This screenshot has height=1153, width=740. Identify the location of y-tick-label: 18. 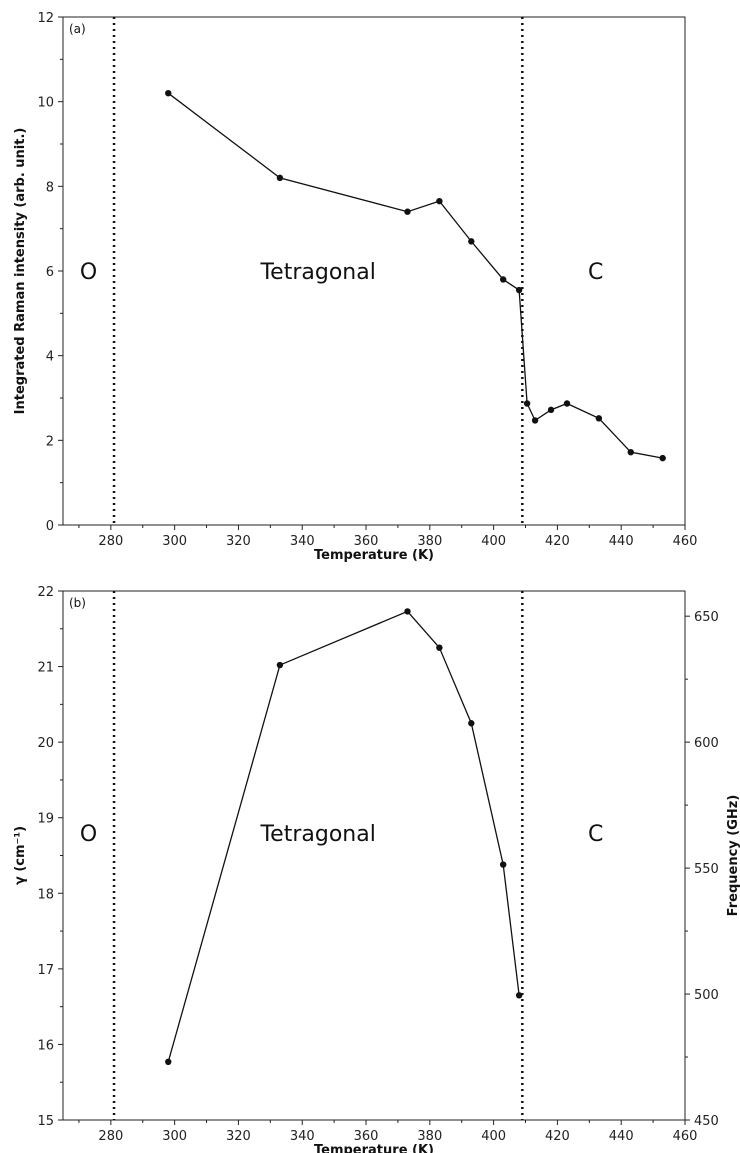
(45, 894).